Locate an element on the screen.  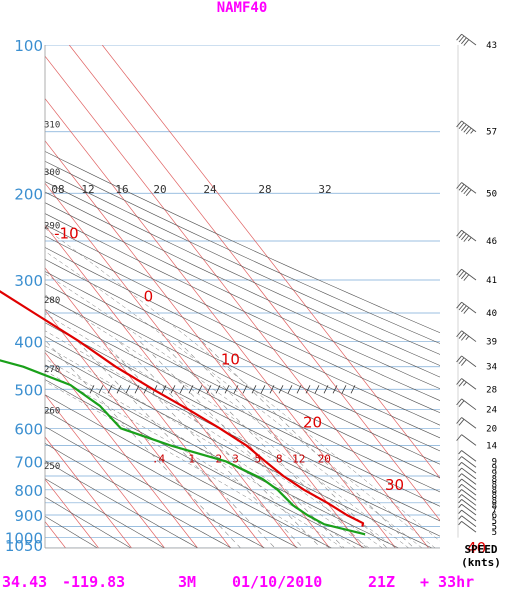
mixing-ratio-label: 12 is located at coordinates (298, 458).